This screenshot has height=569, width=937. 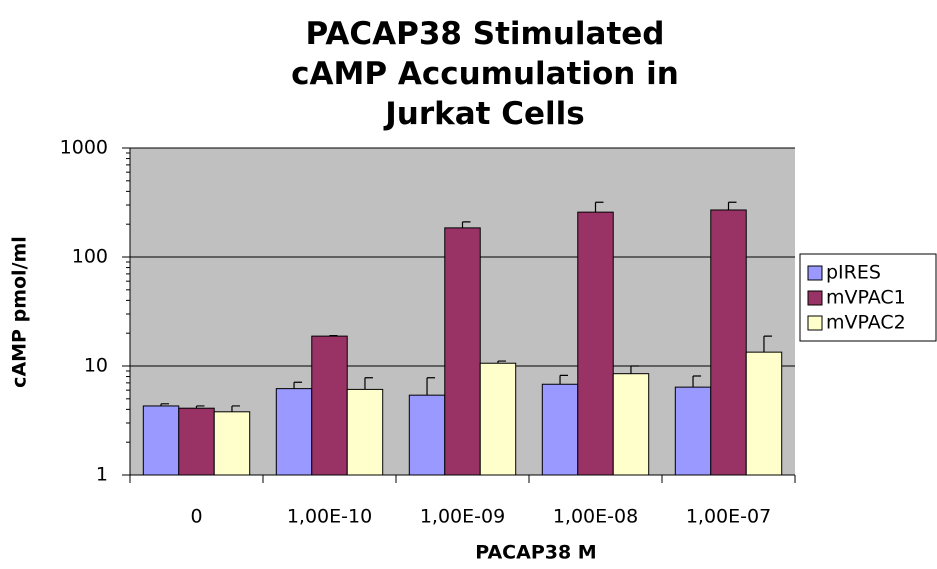 I want to click on legend-label: pIRES, so click(x=853, y=273).